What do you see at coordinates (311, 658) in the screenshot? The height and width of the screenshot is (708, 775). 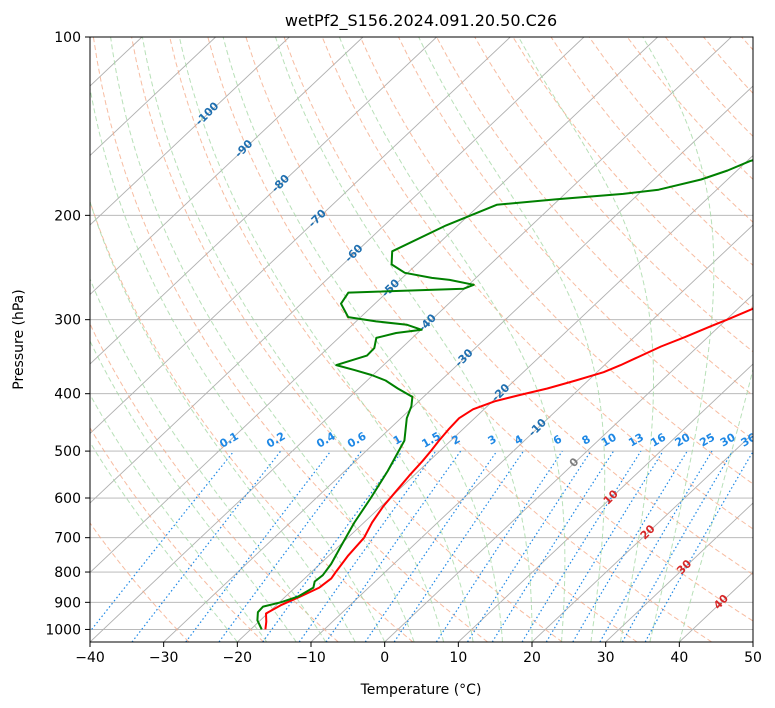 I see `x-tick-label: −10` at bounding box center [311, 658].